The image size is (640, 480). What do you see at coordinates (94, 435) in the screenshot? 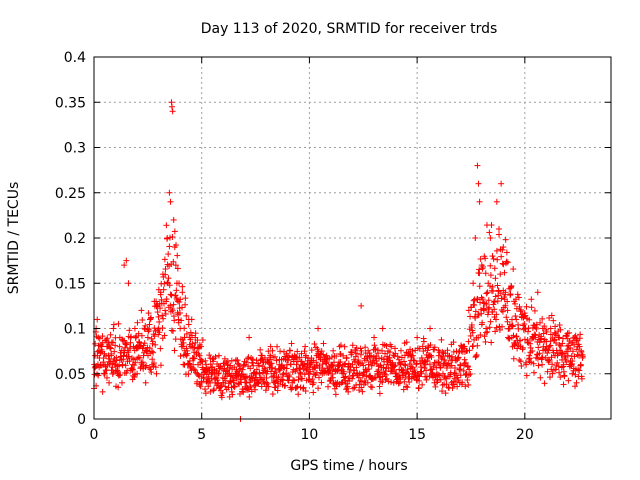
I see `x-tick-label: 0` at bounding box center [94, 435].